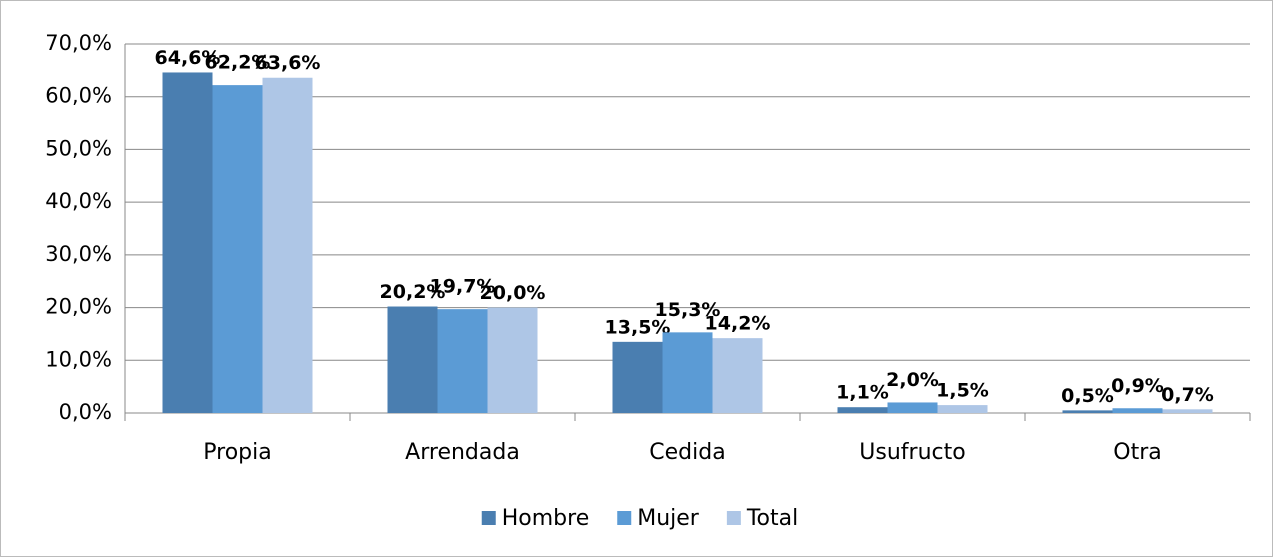  Describe the element at coordinates (962, 391) in the screenshot. I see `value-label: 1,5%` at that location.